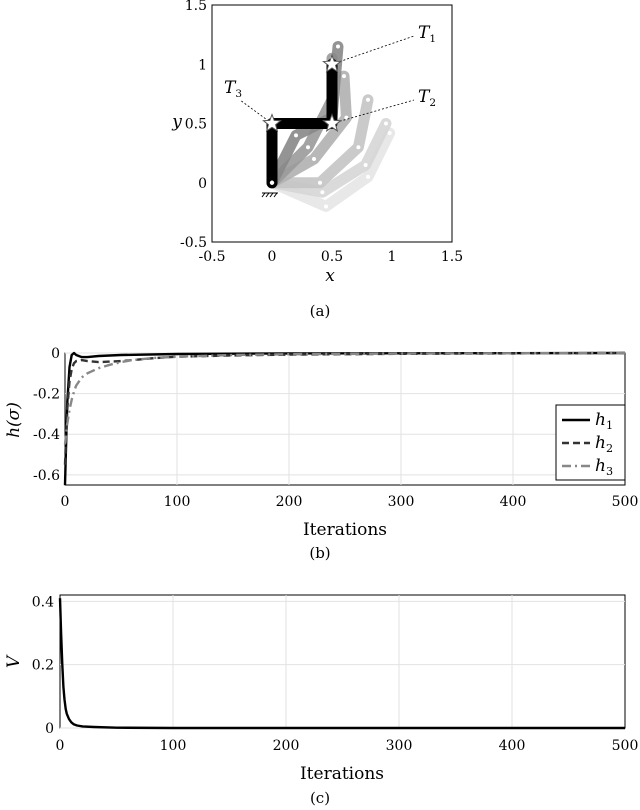 Image resolution: width=640 pixels, height=810 pixels. Describe the element at coordinates (212, 257) in the screenshot. I see `x-tick-label: -0.5` at that location.